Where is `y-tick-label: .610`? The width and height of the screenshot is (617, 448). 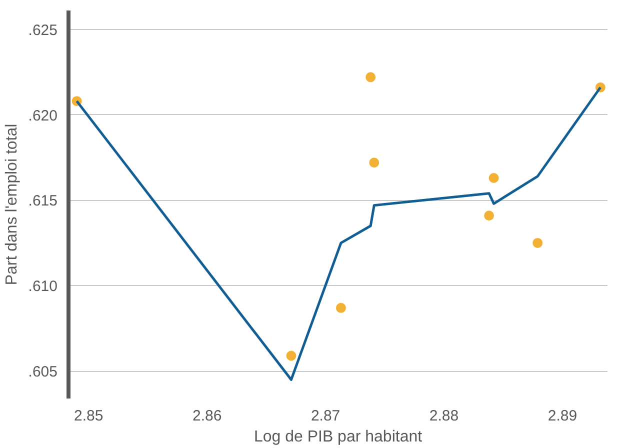 y-tick-label: .610 is located at coordinates (43, 287).